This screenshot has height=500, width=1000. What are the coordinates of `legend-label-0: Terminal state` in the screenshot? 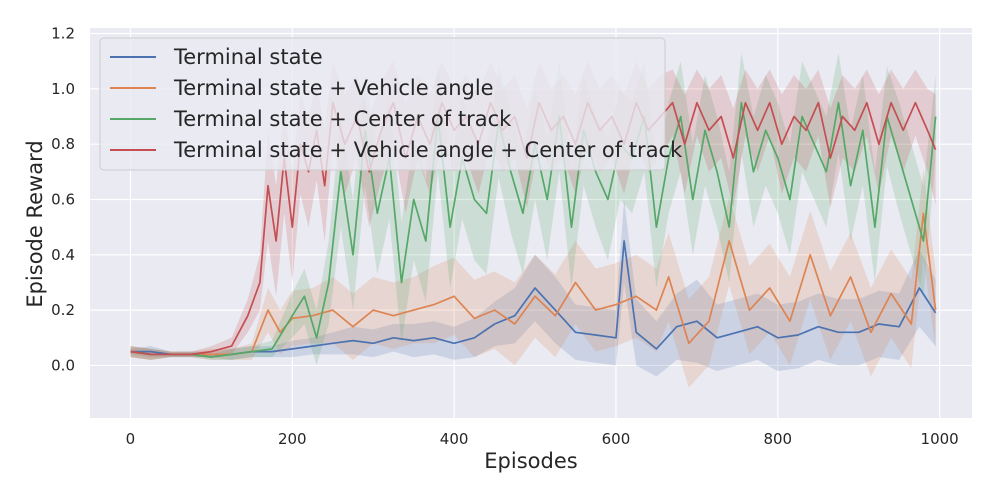 It's located at (248, 57).